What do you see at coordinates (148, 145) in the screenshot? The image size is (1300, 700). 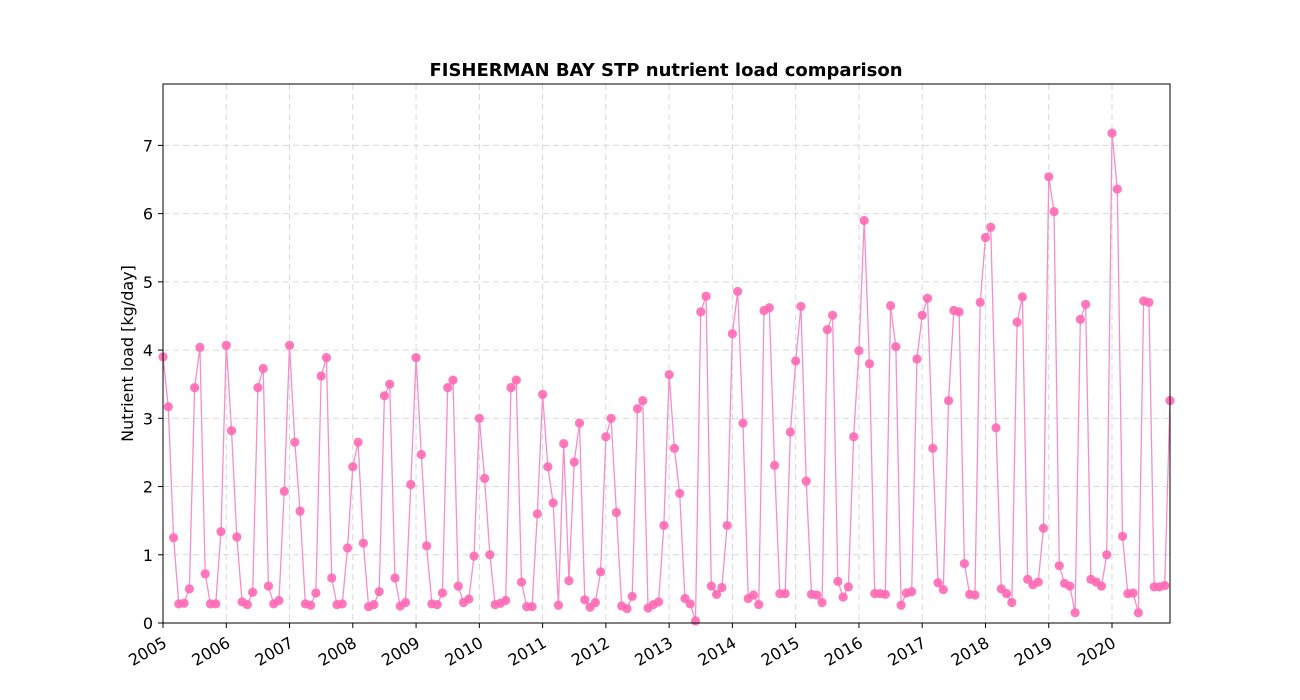 I see `y-tick-label: 7` at bounding box center [148, 145].